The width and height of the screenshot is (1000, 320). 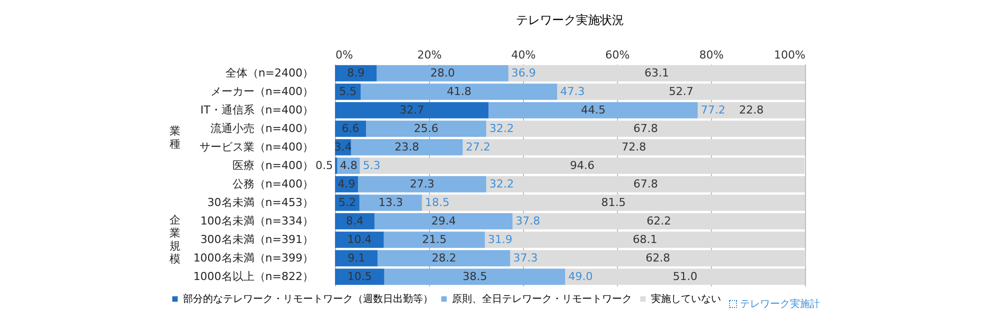 What do you see at coordinates (572, 91) in the screenshot?
I see `annotation: 47.3` at bounding box center [572, 91].